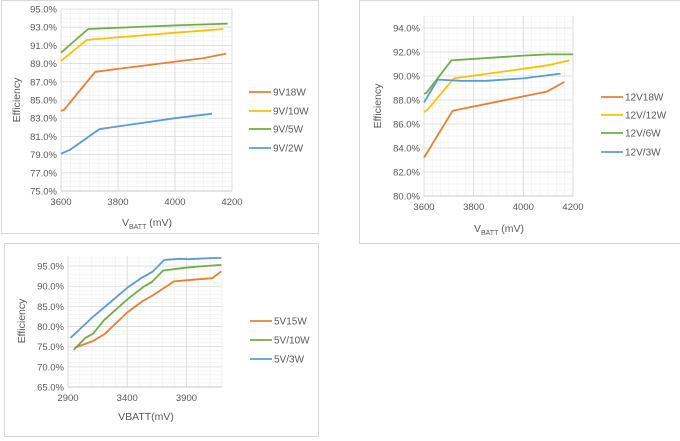 This screenshot has height=441, width=680. Describe the element at coordinates (186, 398) in the screenshot. I see `x-tick-label: 3900` at that location.